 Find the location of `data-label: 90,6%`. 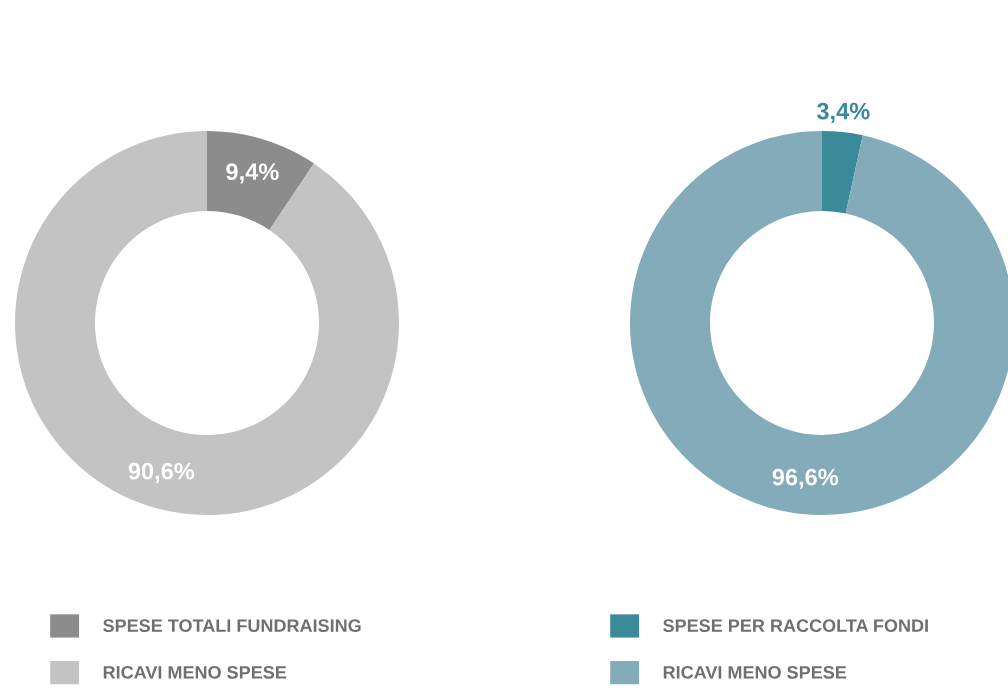

data-label: 90,6% is located at coordinates (161, 472).